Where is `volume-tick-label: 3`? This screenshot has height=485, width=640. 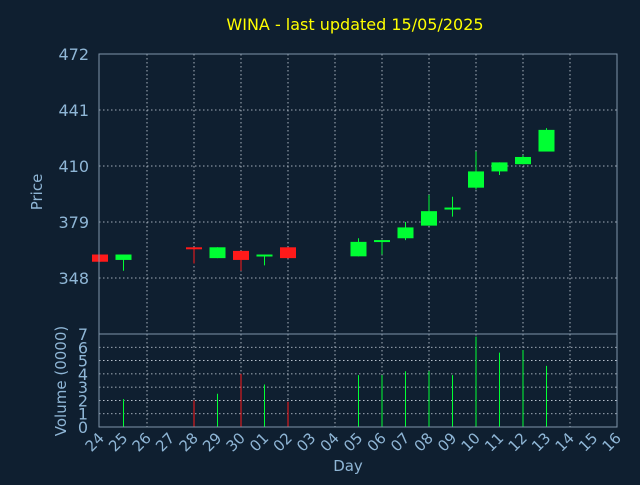 volume-tick-label: 3 is located at coordinates (83, 387).